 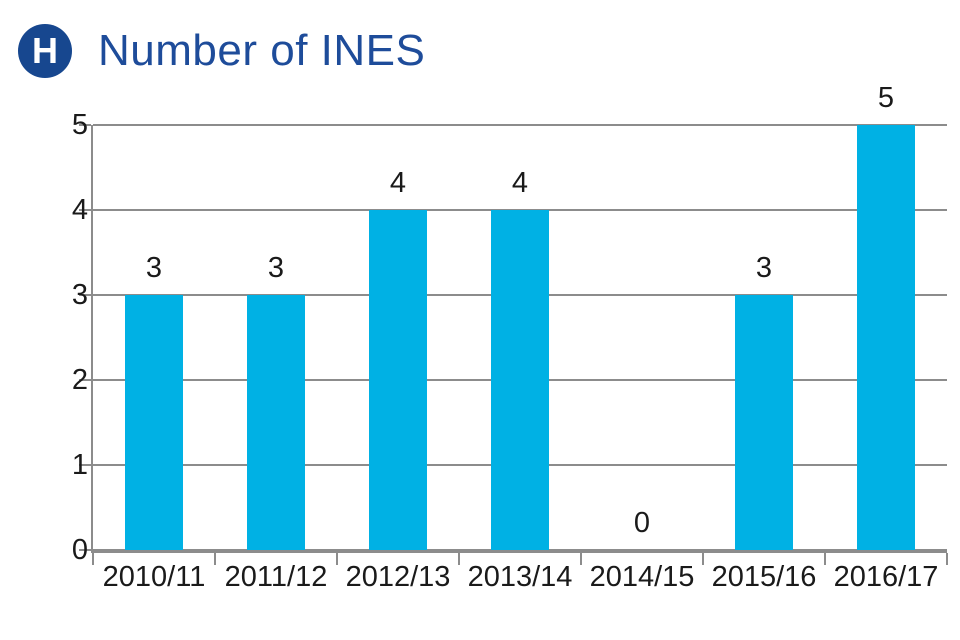 I want to click on bar-2015/16, so click(x=764, y=422).